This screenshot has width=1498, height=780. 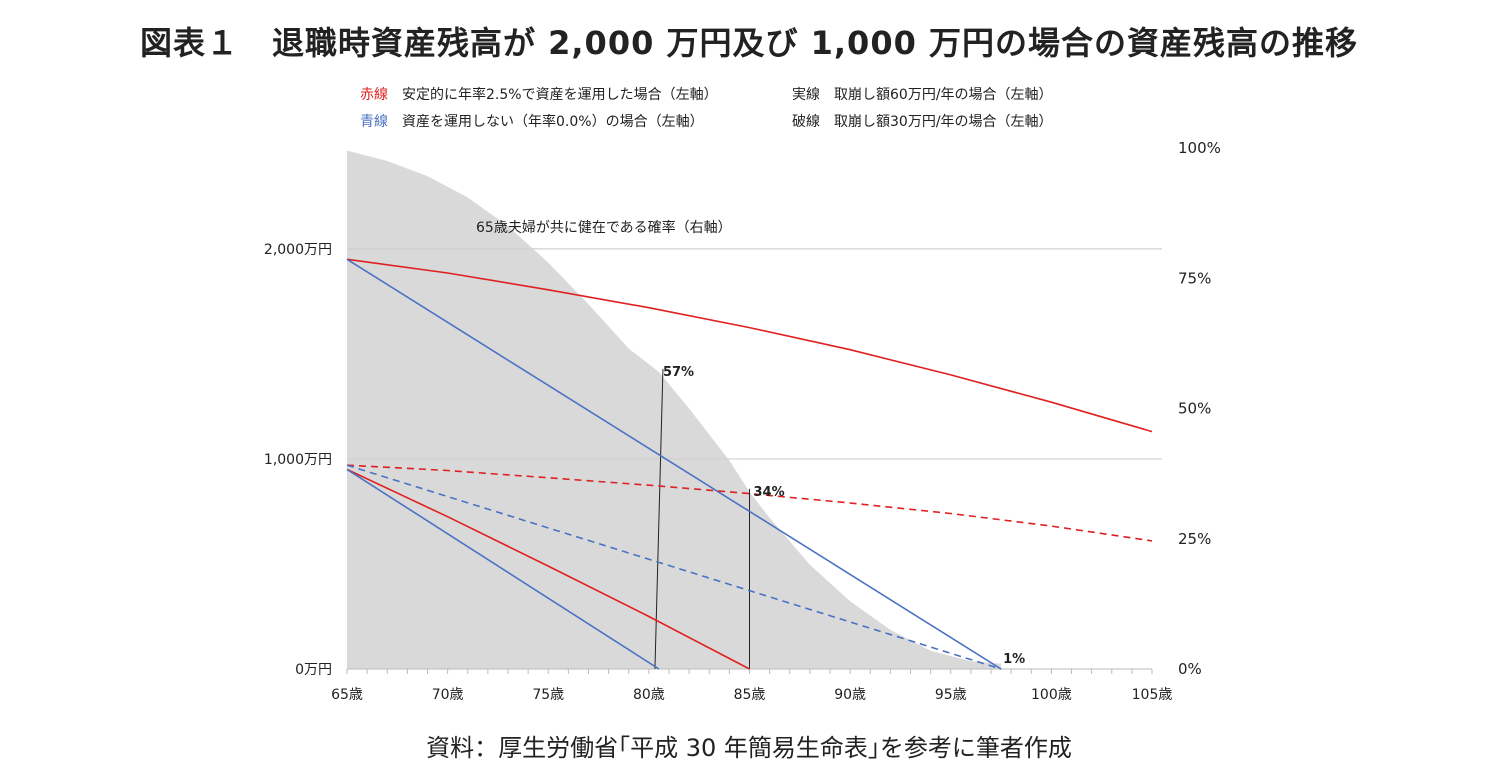 What do you see at coordinates (749, 748) in the screenshot?
I see `source-note: 資料：厚生労働省｢平成 30 年簡易生命表｣を参考に筆者作成` at bounding box center [749, 748].